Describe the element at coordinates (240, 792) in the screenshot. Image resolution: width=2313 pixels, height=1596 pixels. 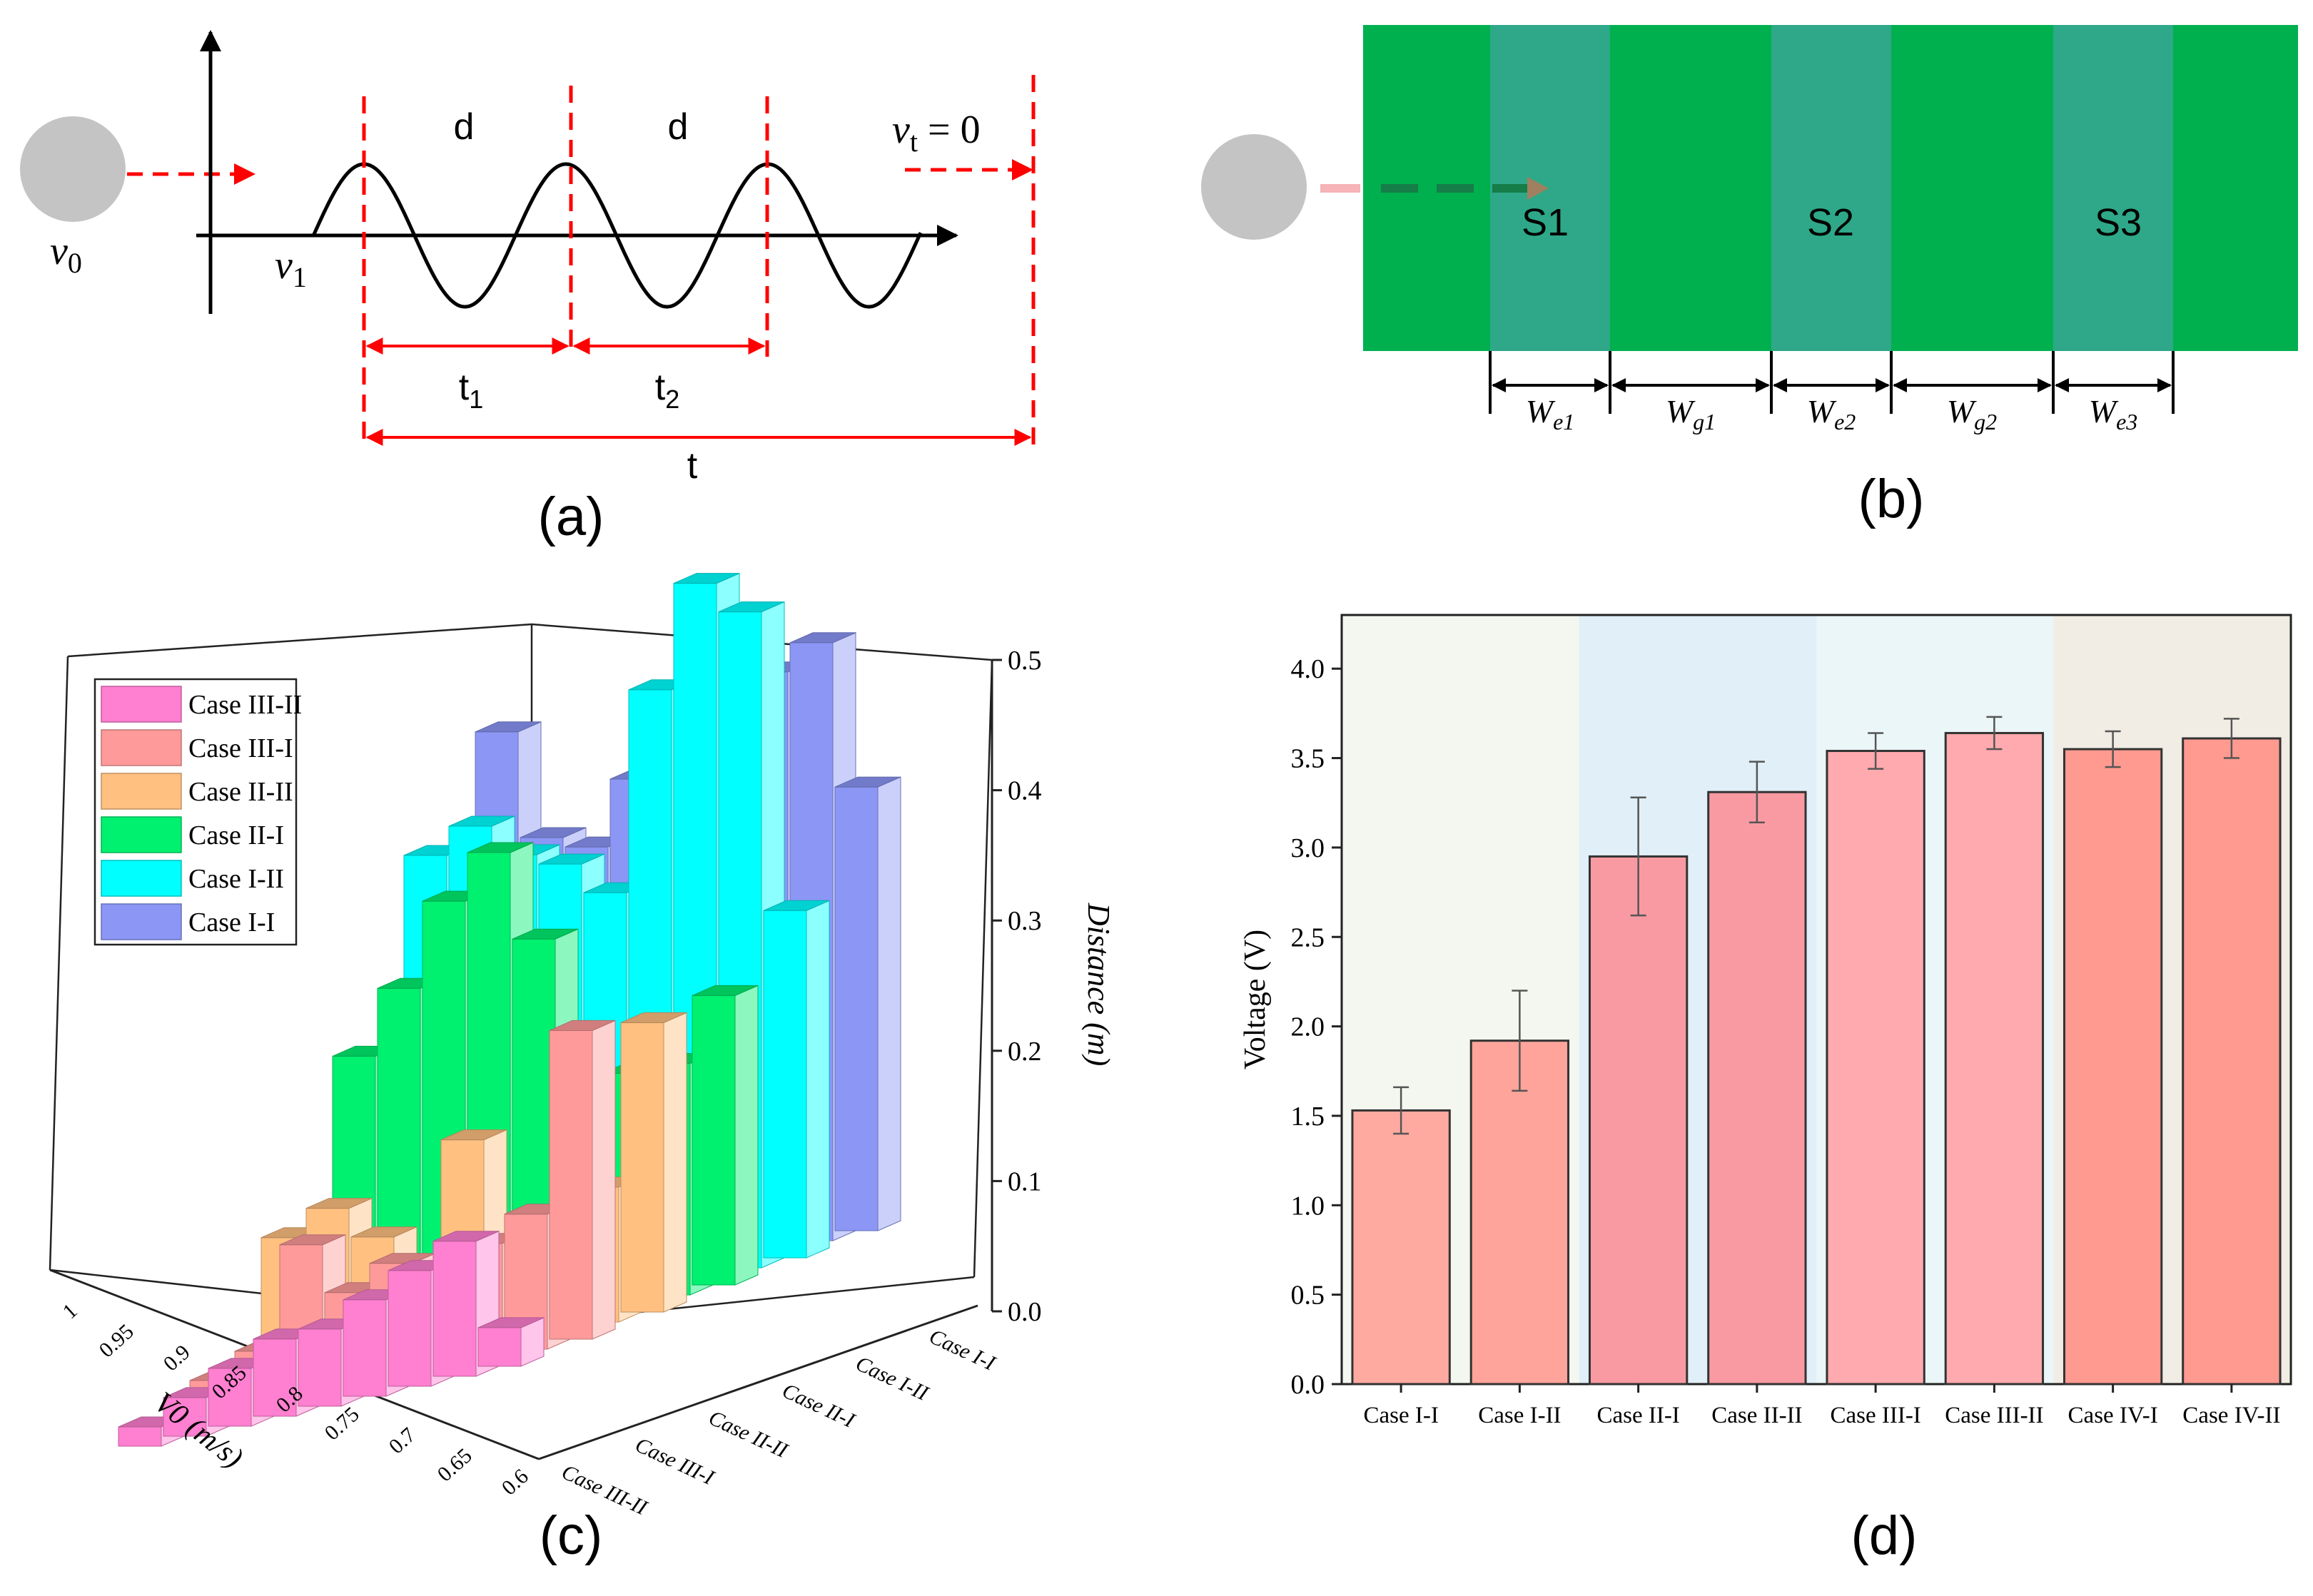
I see `legend-label: Case II-II` at that location.